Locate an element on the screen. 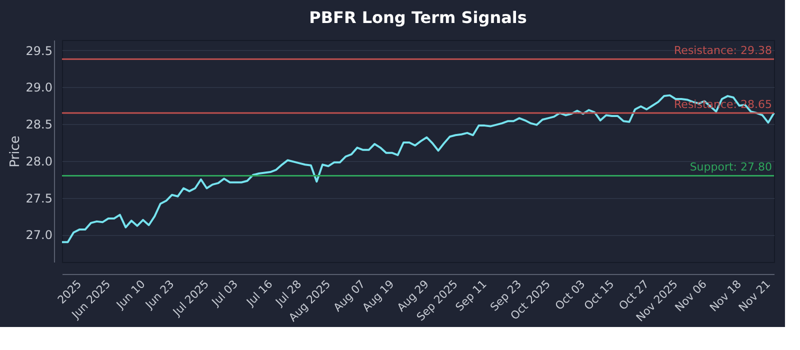 This screenshot has width=800, height=350. y-axis-title: Price is located at coordinates (15, 152).